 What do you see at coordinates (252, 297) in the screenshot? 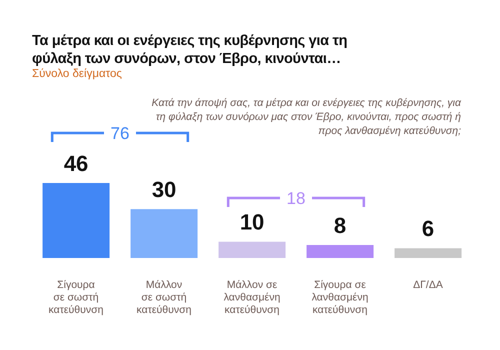
I see `x-tick-label: Μάλλον σε λανθασμένη κατεύθυνση` at bounding box center [252, 297].